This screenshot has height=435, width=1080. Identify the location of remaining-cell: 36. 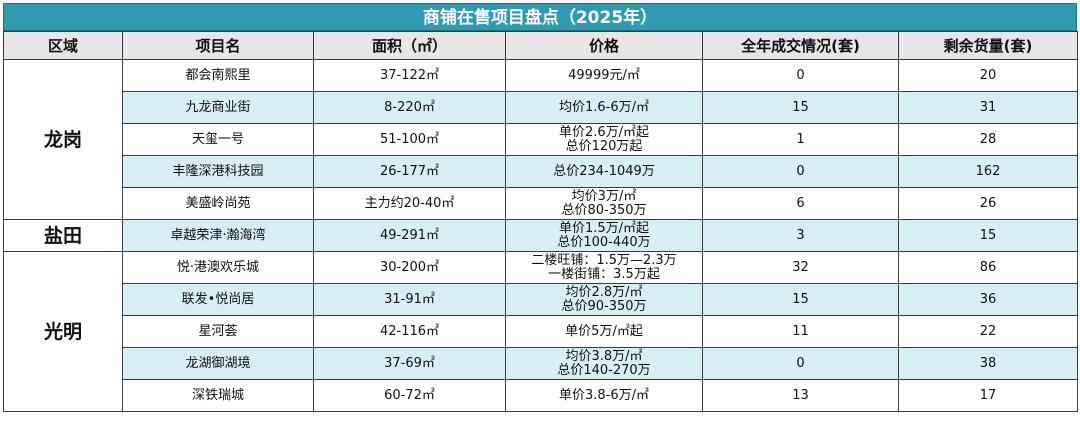
(988, 299).